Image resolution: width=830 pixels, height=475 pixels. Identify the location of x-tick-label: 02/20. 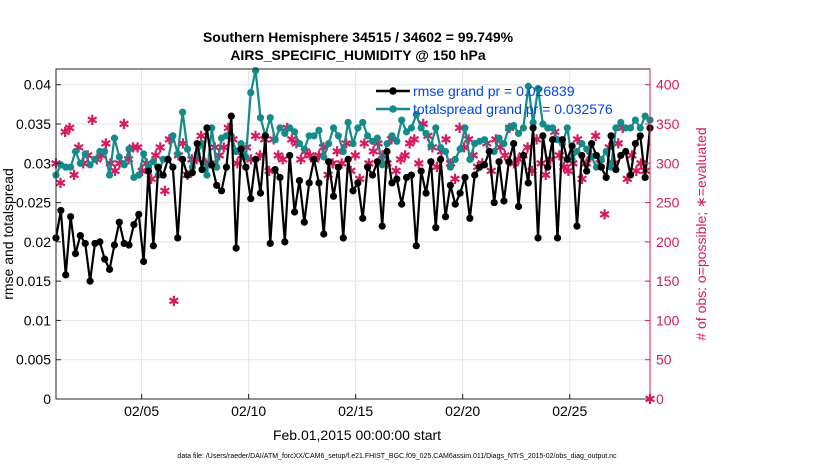
(462, 411).